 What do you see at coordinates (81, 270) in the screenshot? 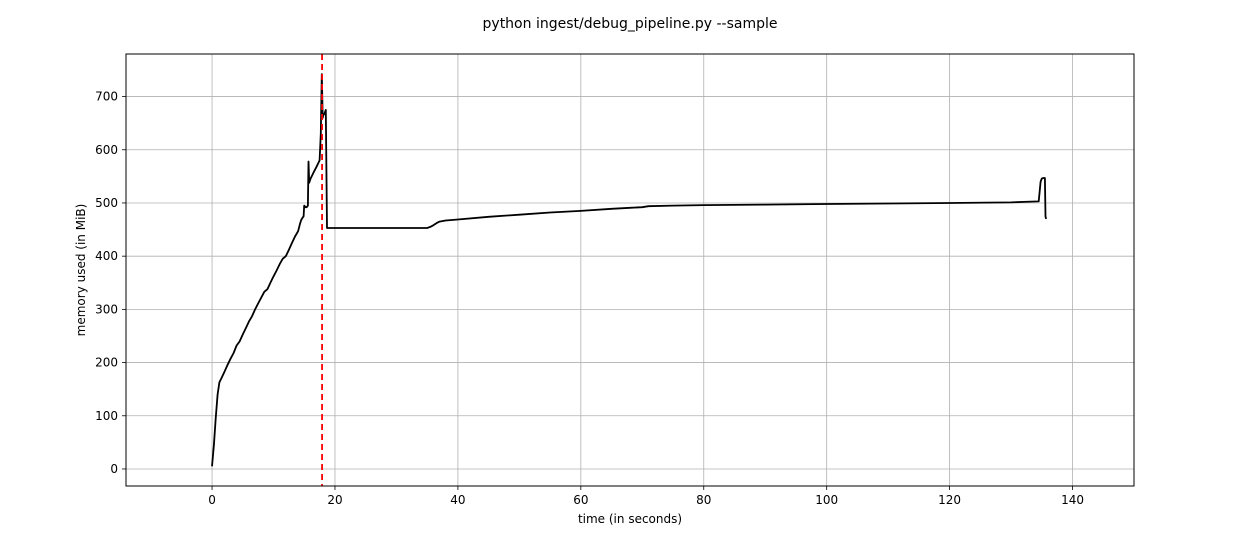
I see `y-axis-label: memory used (in MiB)` at bounding box center [81, 270].